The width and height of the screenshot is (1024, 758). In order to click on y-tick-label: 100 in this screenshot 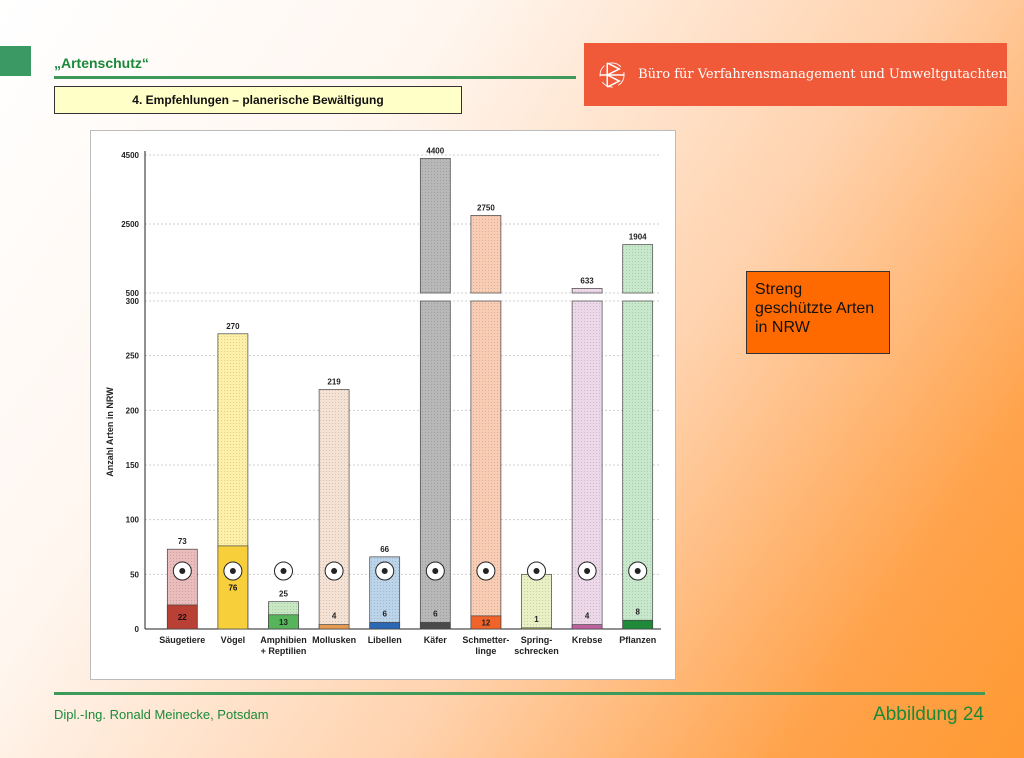, I will do `click(133, 520)`.